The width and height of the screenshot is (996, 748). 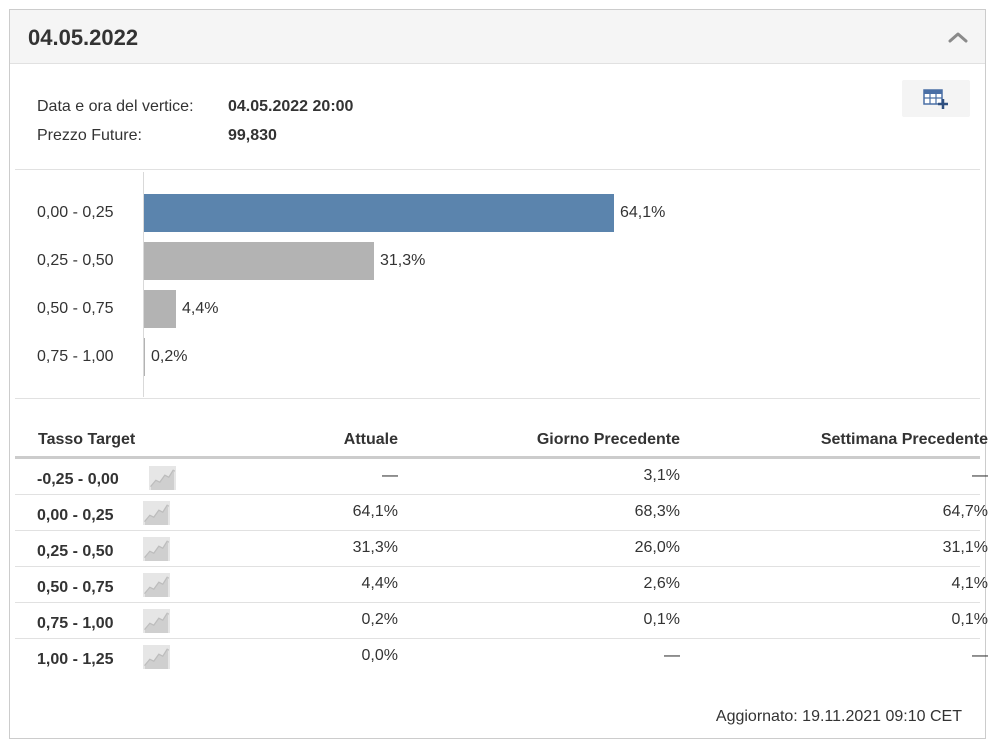 I want to click on chart-bar-value: 0,2%, so click(x=169, y=356).